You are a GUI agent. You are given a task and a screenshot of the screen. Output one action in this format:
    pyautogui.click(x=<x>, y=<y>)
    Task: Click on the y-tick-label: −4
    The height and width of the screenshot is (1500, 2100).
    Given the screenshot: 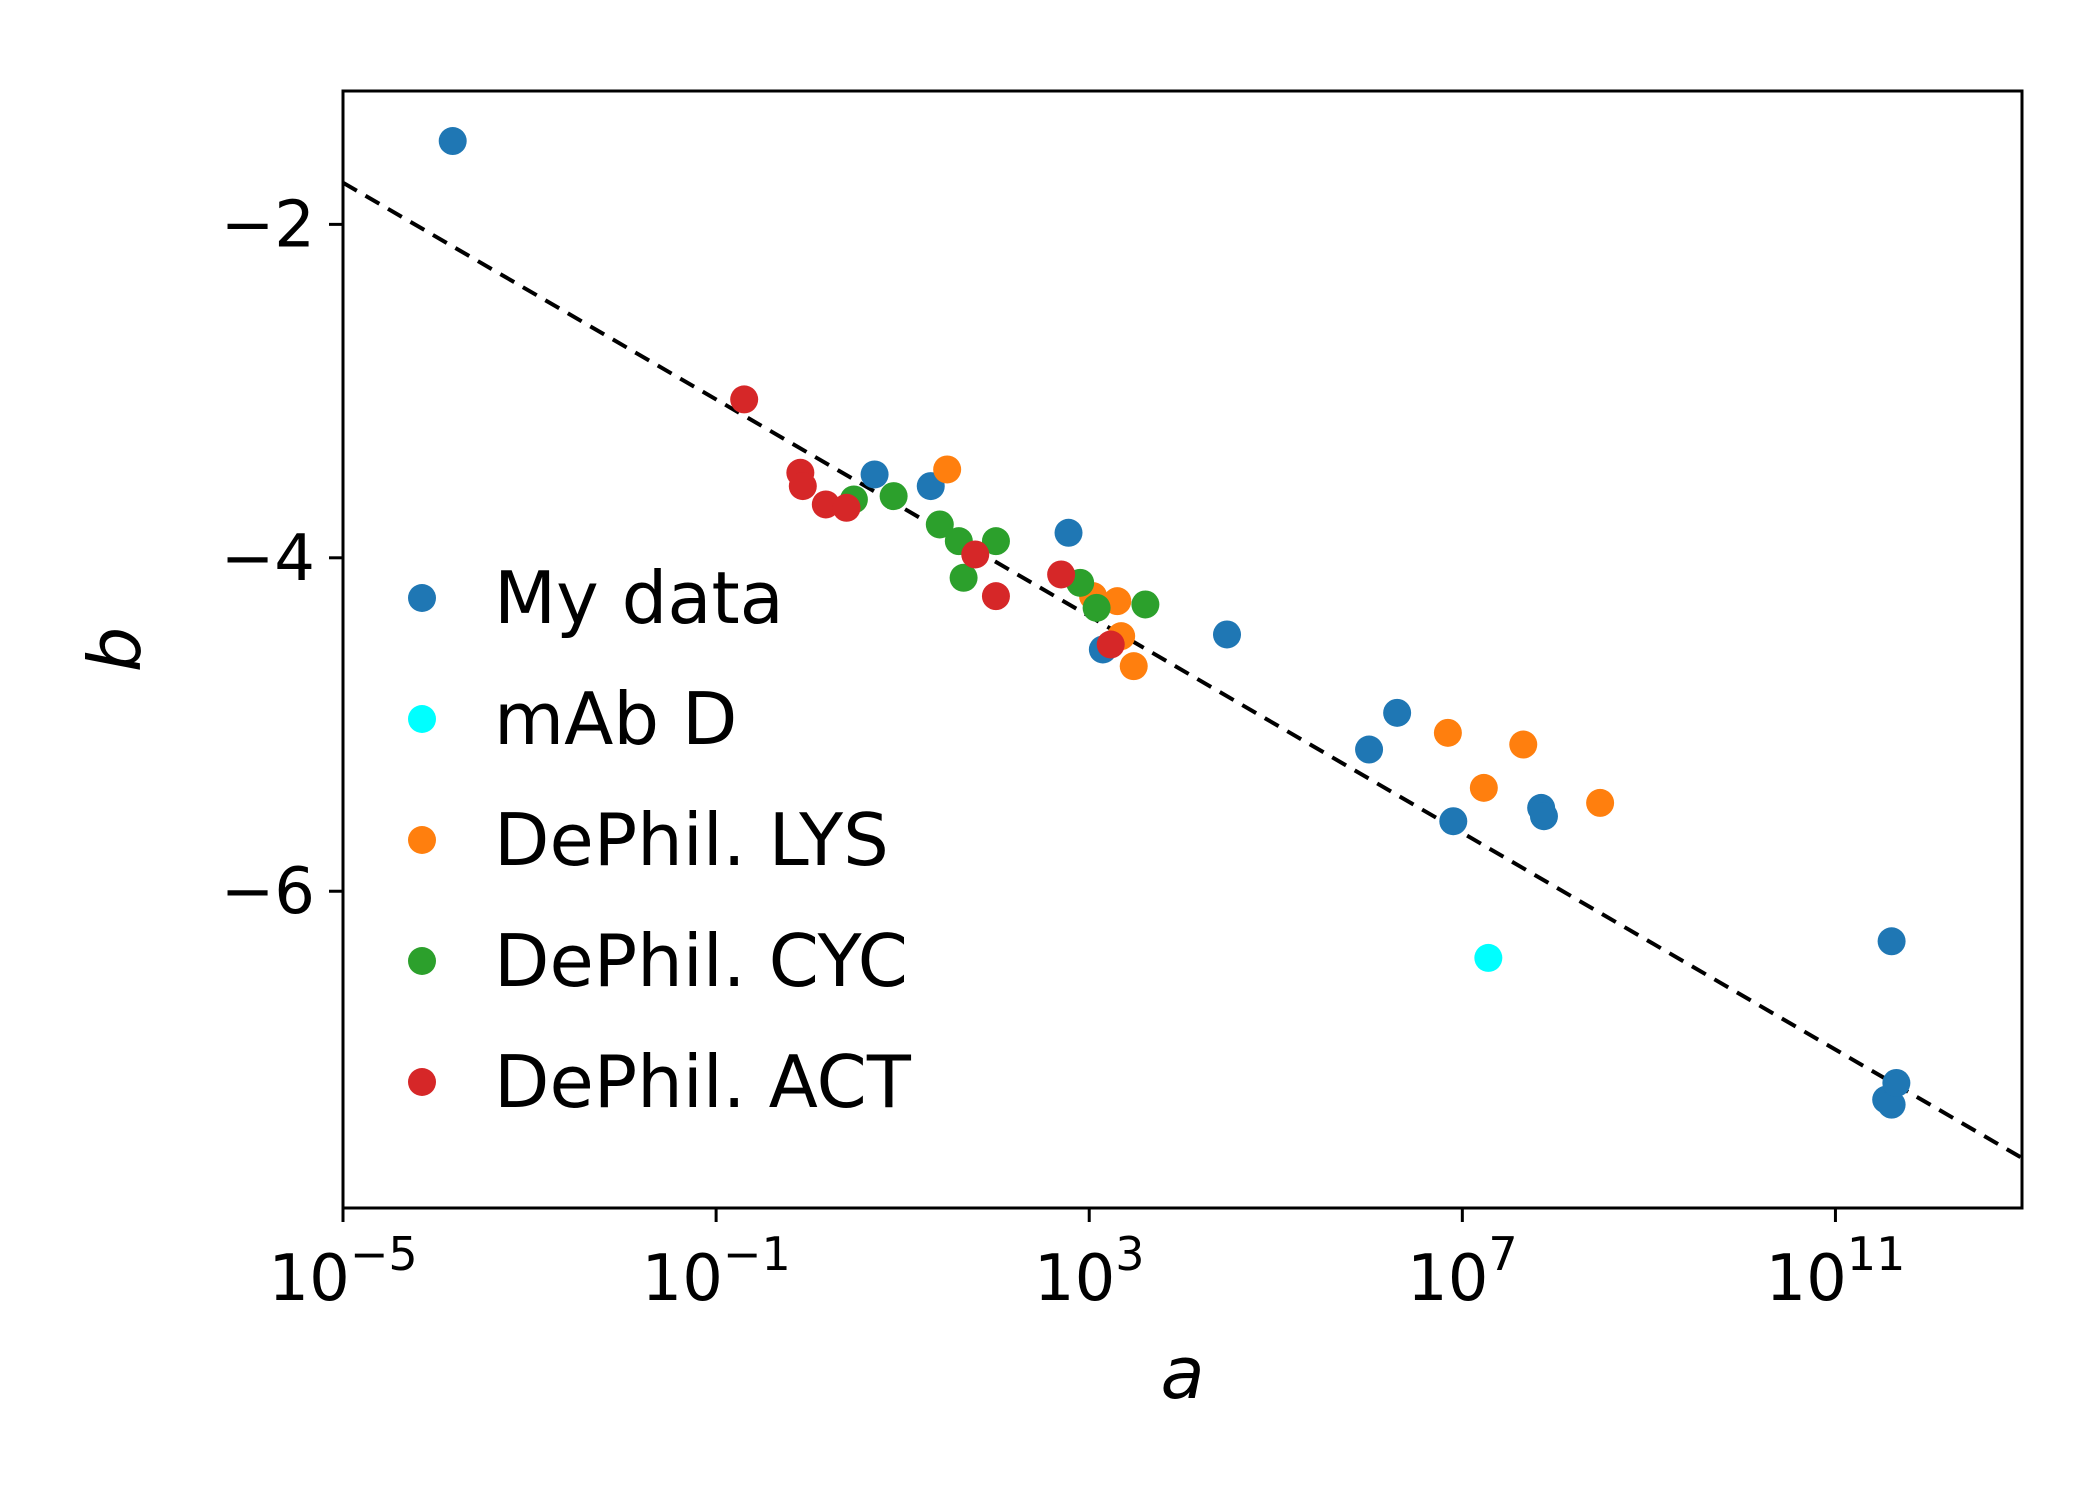 What is the action you would take?
    pyautogui.click(x=268, y=559)
    